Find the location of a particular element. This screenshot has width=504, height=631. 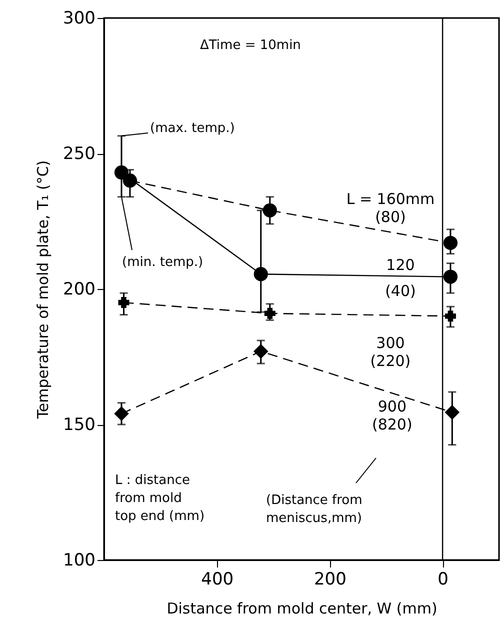

series-label: 120 (40) is located at coordinates (400, 278).